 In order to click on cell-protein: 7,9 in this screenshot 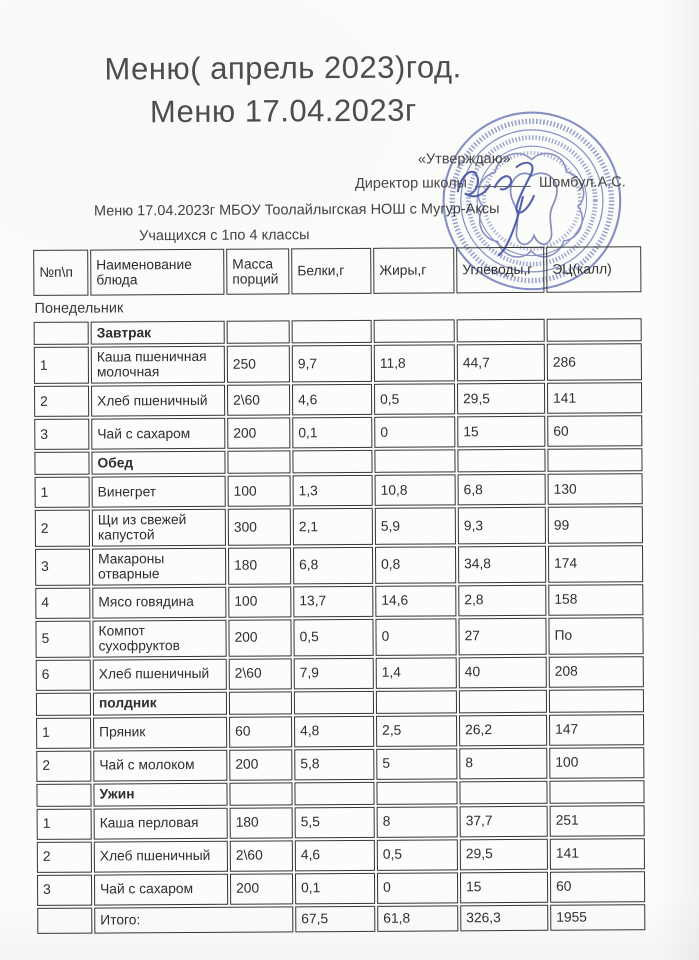, I will do `click(333, 673)`.